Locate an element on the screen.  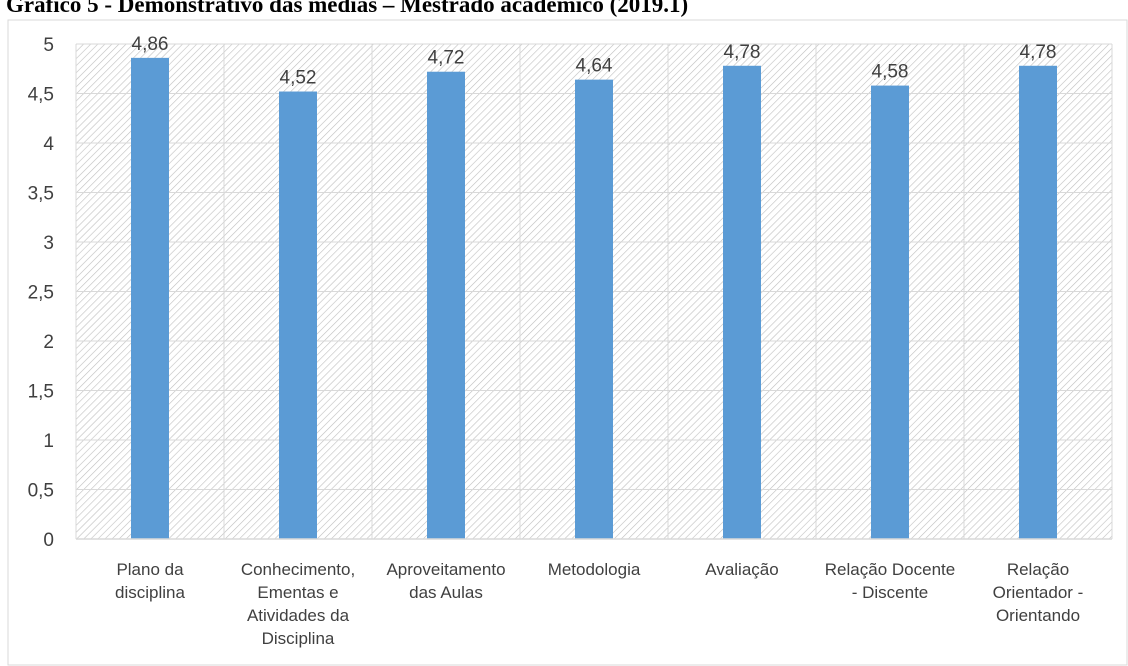
data-label: 4,64 is located at coordinates (594, 66).